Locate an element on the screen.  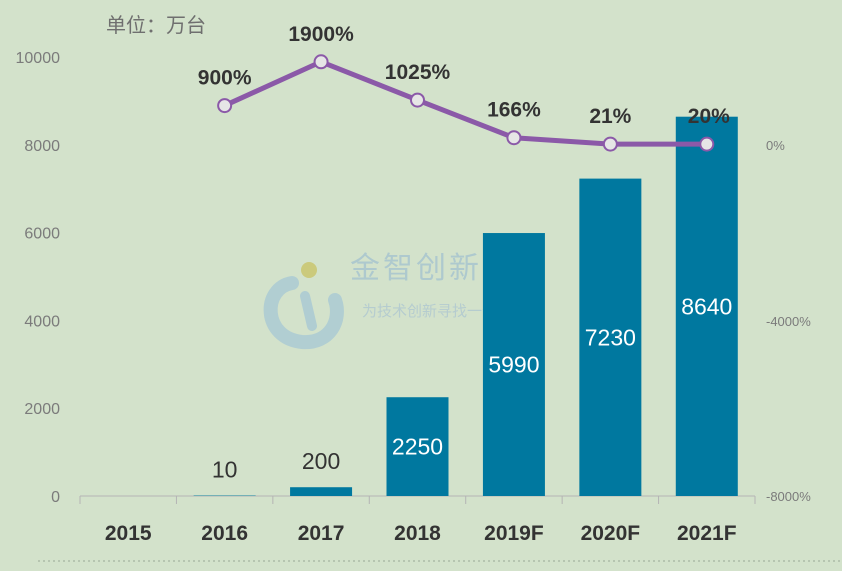
growth-data-label: 1900% is located at coordinates (321, 34).